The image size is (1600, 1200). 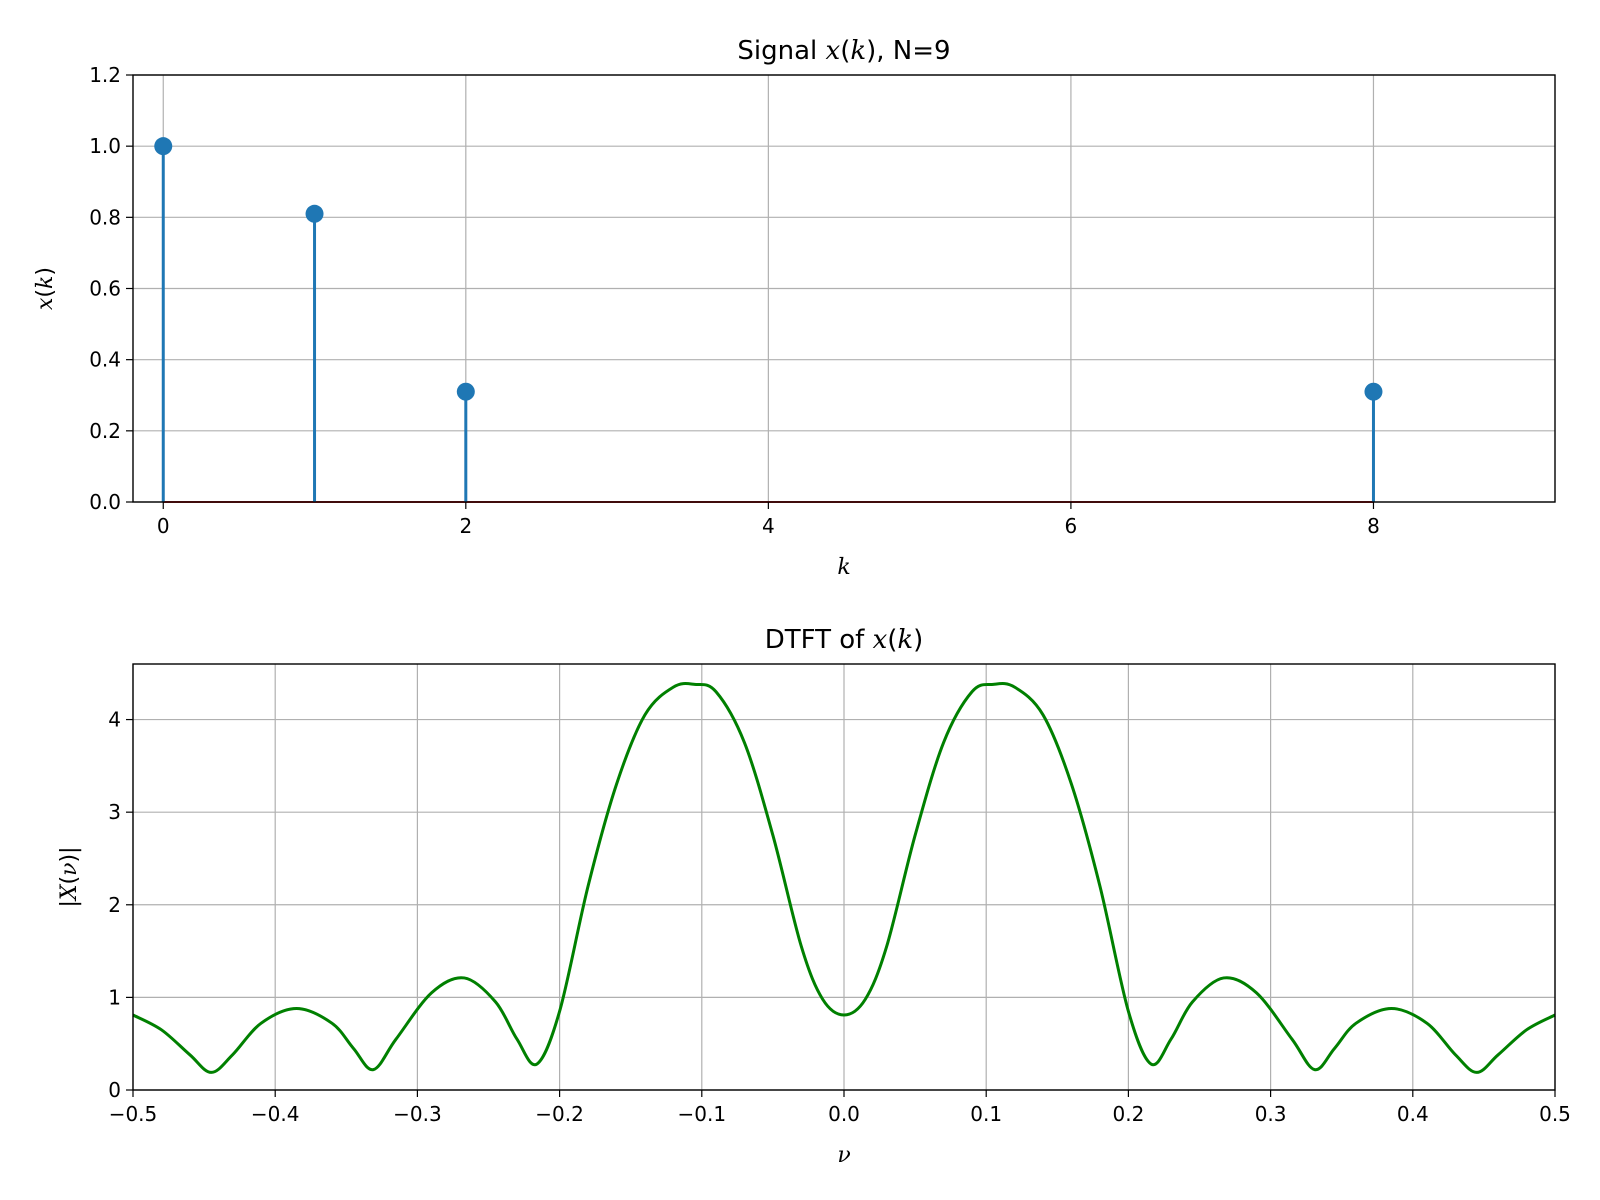 I want to click on x-tick-label: 0.1, so click(x=986, y=1114).